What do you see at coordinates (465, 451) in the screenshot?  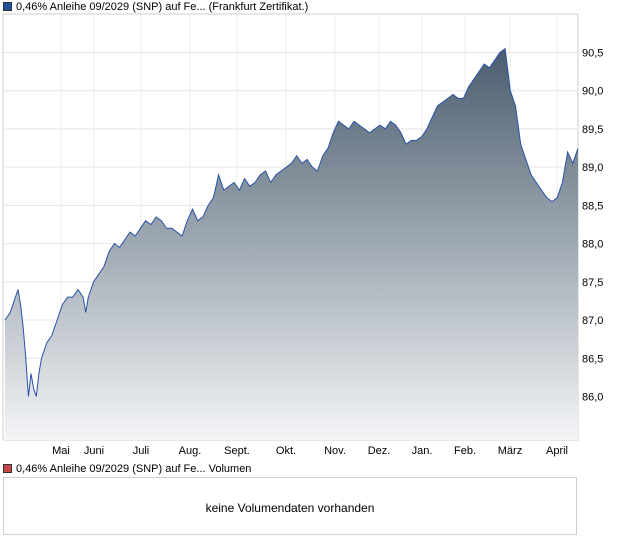 I see `x-tick-label: Feb.` at bounding box center [465, 451].